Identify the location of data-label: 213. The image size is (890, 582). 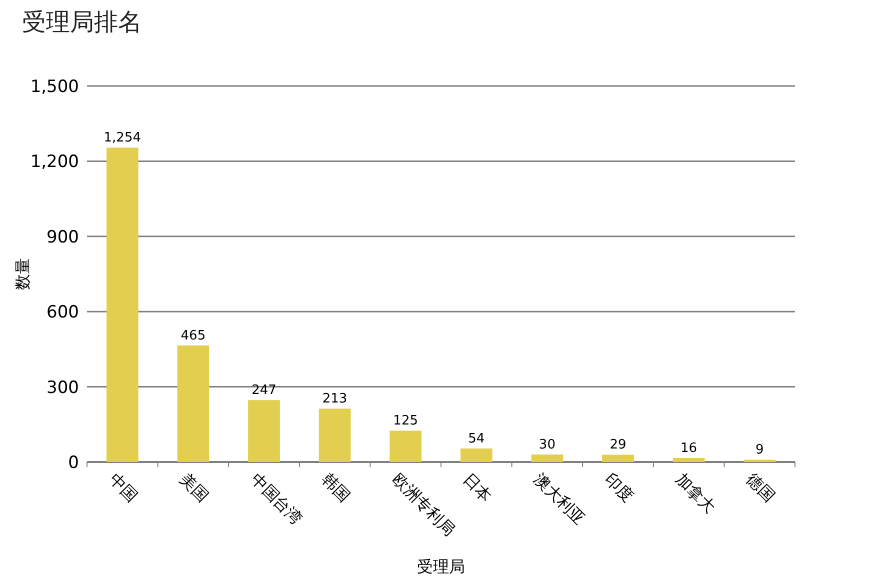
(335, 399).